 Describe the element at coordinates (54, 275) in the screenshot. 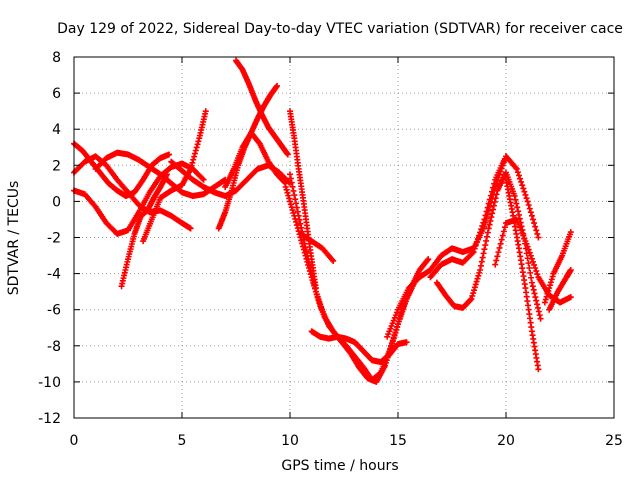

I see `y-tick-label: -4` at that location.